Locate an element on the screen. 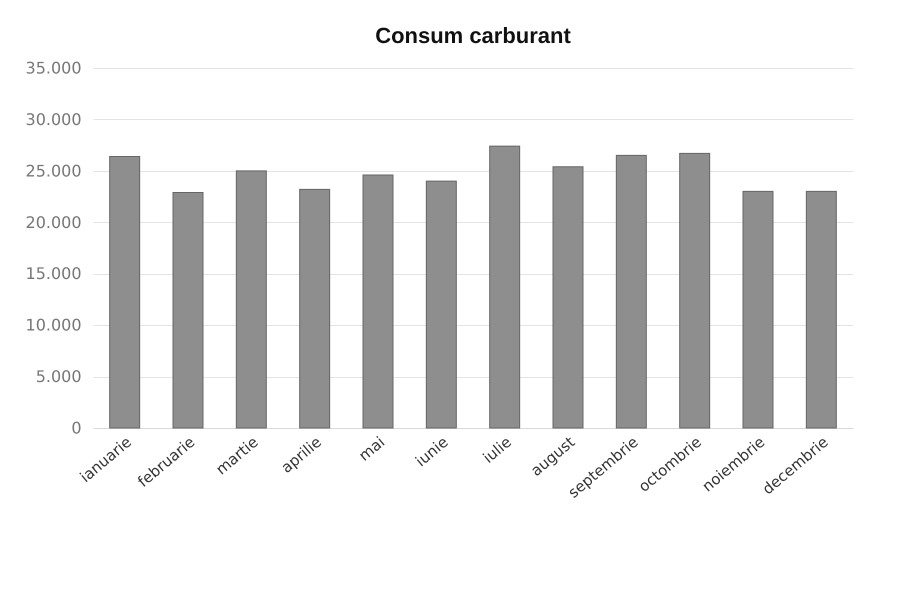  y-tick-label: 25.000 is located at coordinates (54, 170).